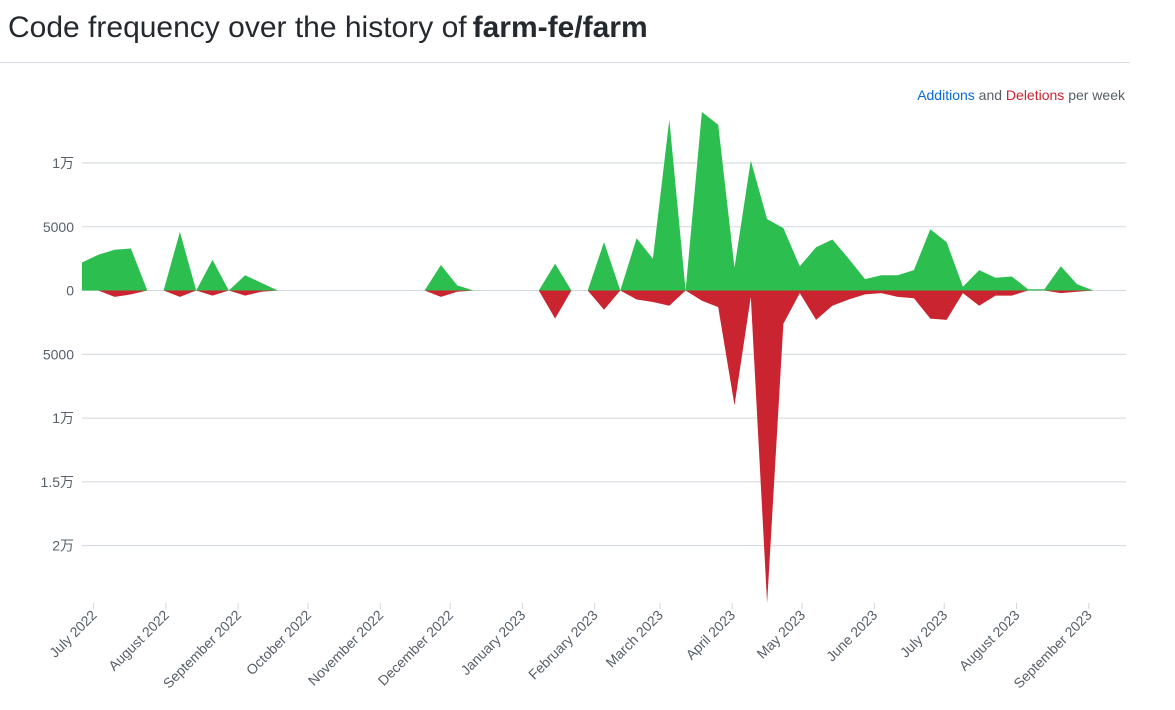 The image size is (1175, 710). I want to click on y-tick-label: 2万, so click(63, 546).